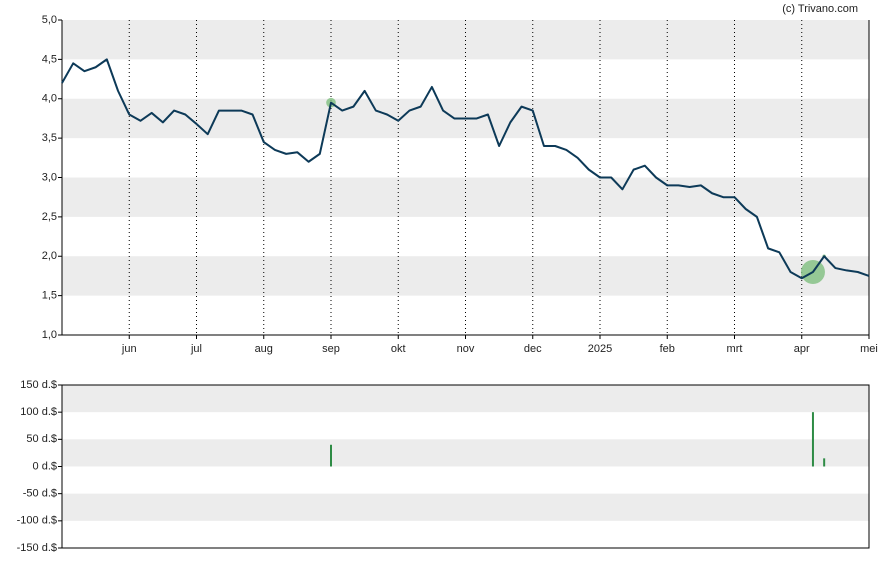  I want to click on x-tick-label: feb, so click(667, 349).